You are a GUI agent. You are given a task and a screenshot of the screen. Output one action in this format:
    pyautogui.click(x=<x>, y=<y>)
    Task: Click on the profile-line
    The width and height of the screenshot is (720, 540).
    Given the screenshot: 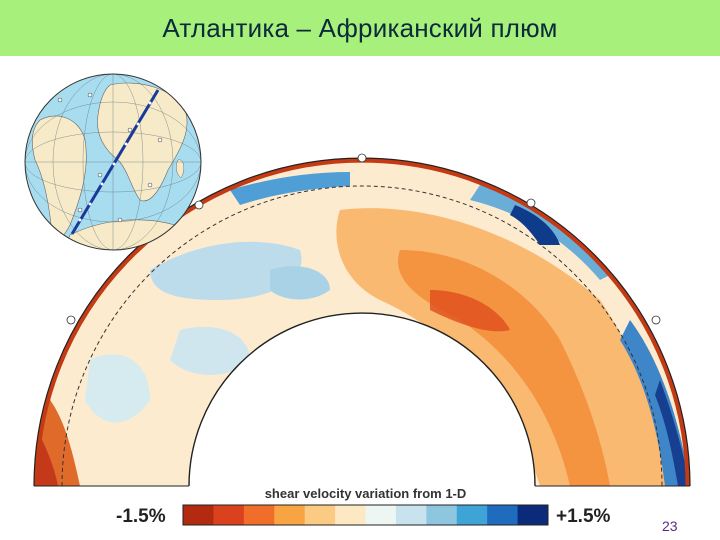 What is the action you would take?
    pyautogui.click(x=115, y=162)
    